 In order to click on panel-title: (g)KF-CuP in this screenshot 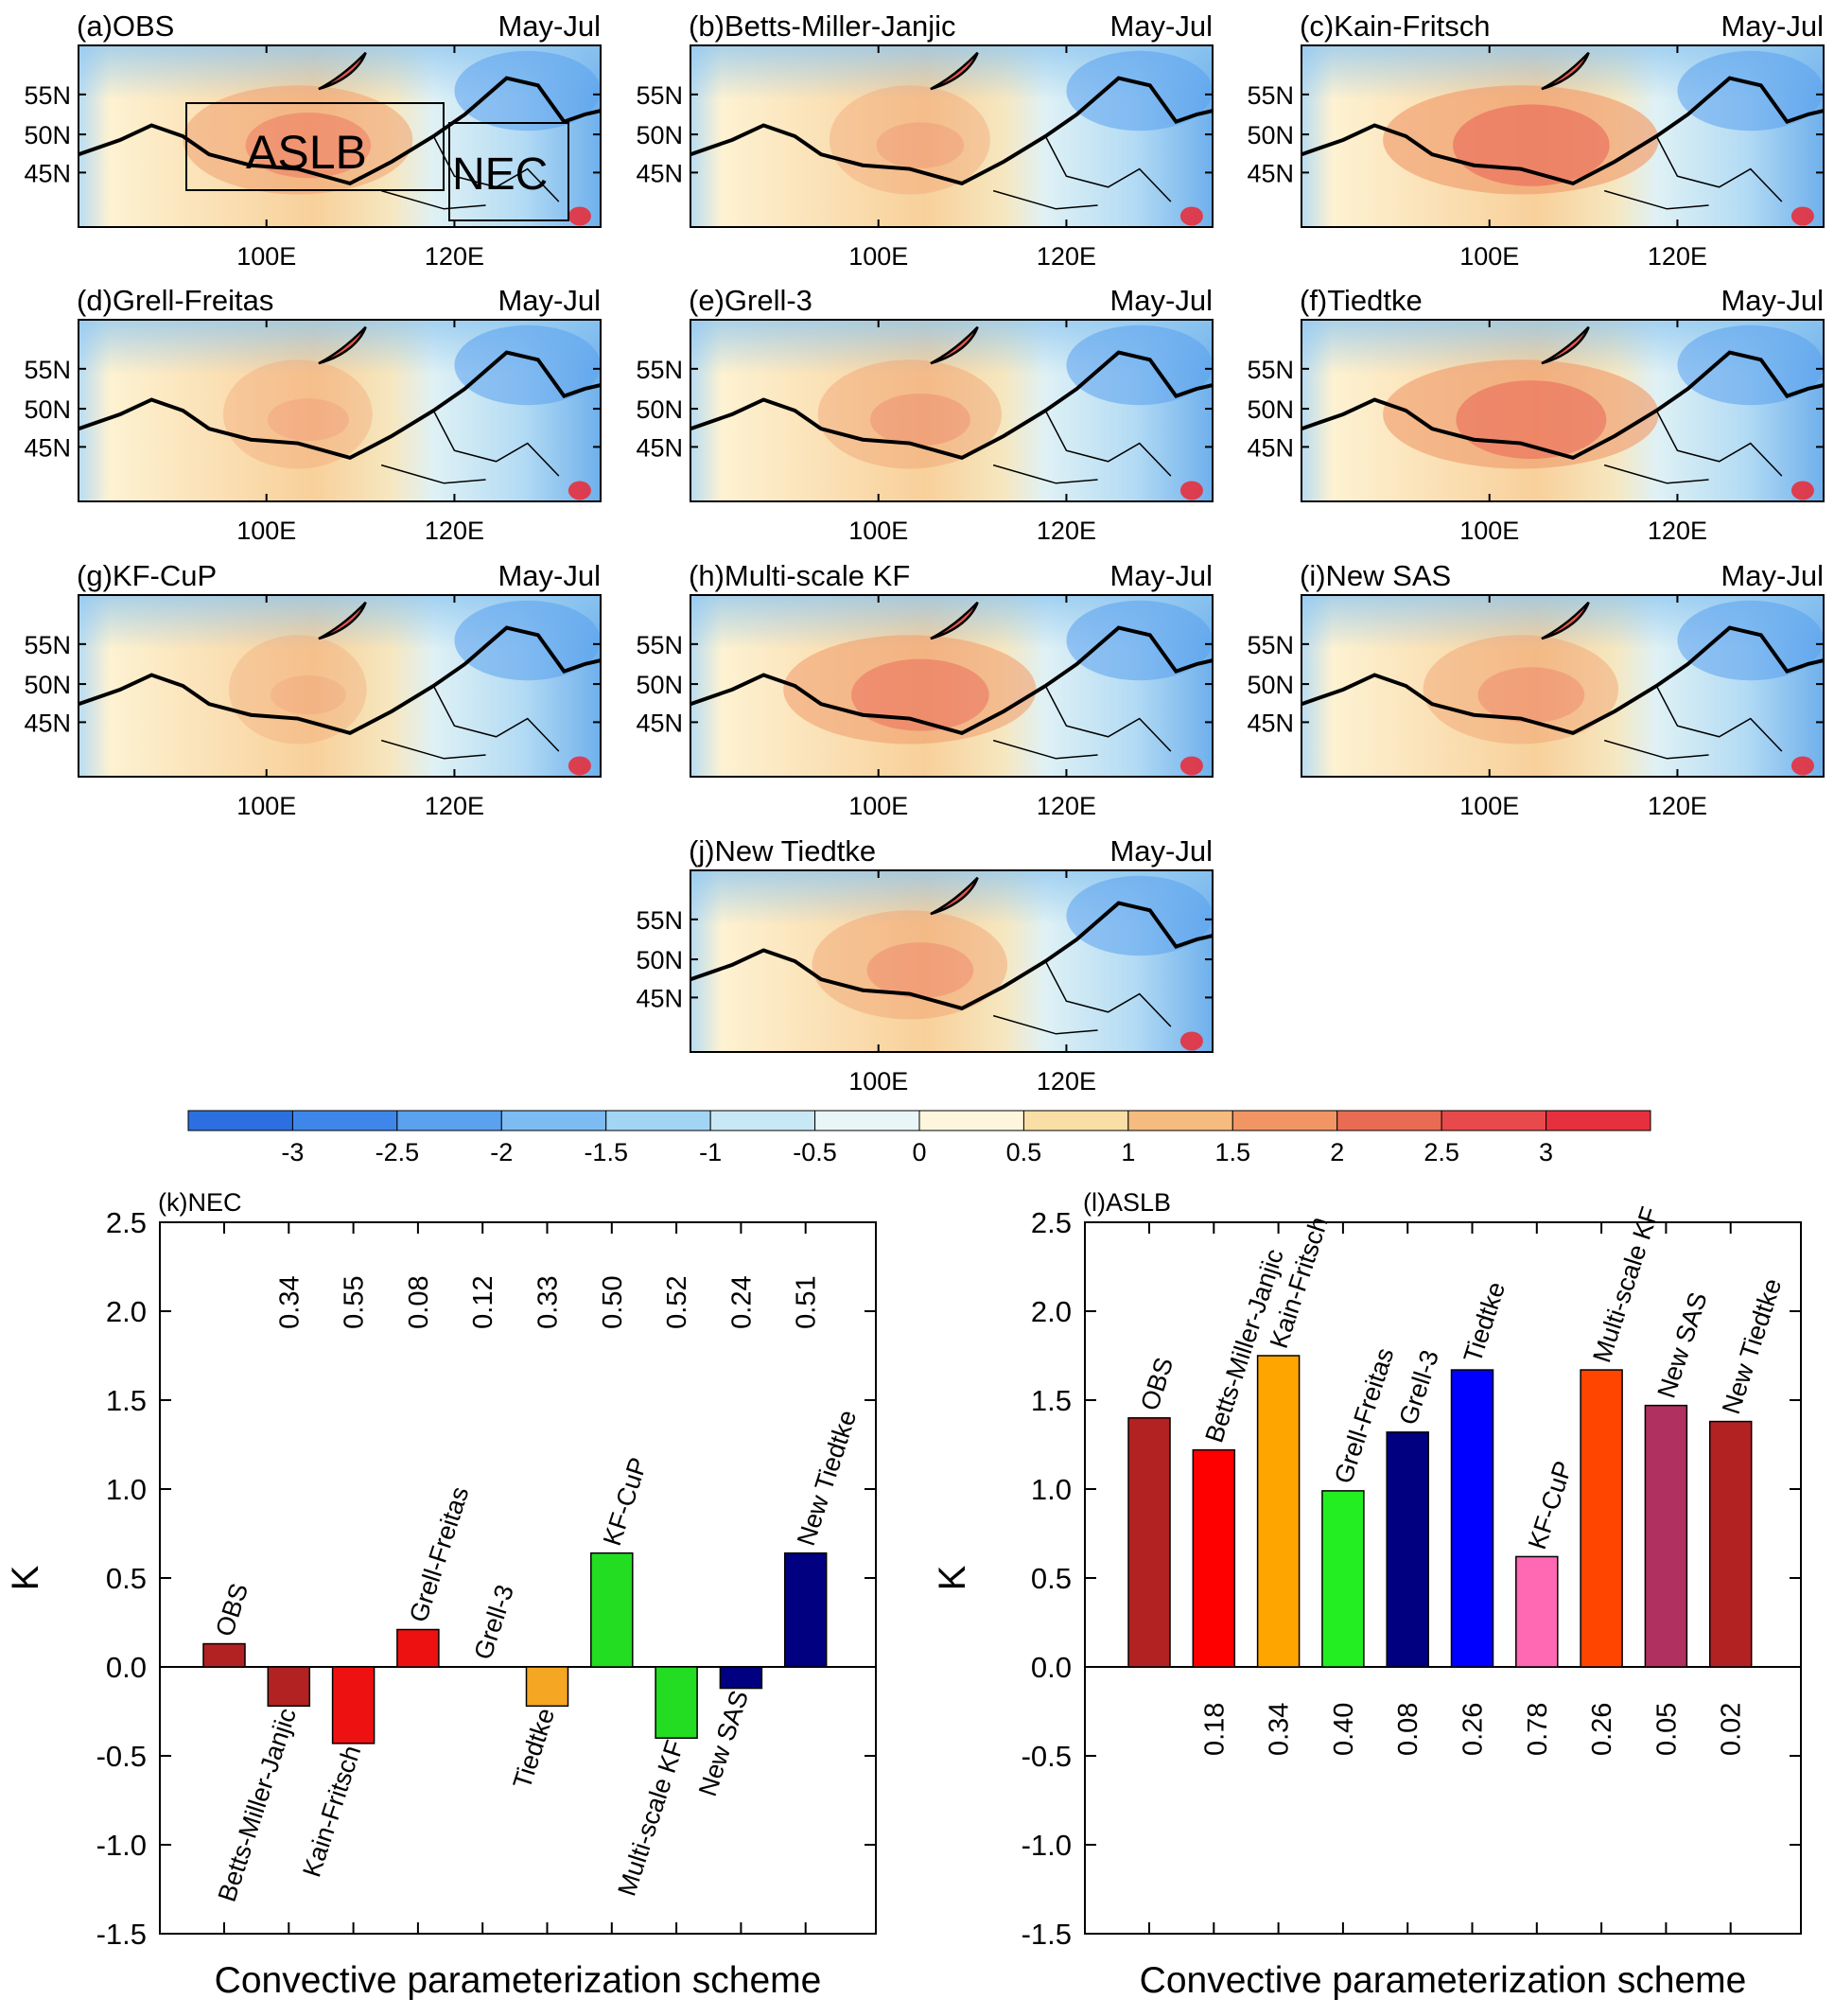, I will do `click(147, 575)`.